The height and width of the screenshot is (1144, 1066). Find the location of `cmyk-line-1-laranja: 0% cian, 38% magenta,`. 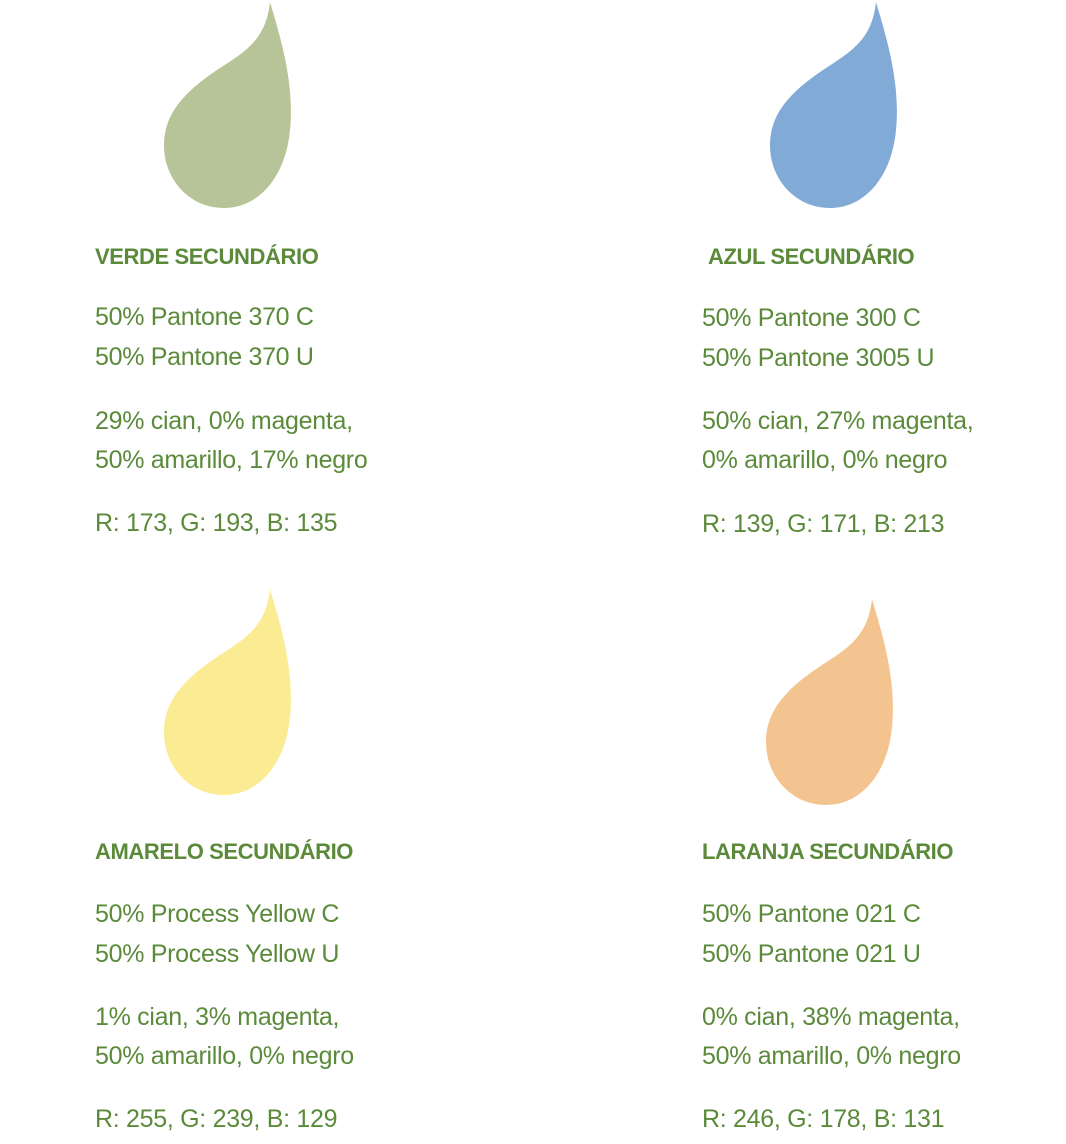

cmyk-line-1-laranja: 0% cian, 38% magenta, is located at coordinates (831, 1017).